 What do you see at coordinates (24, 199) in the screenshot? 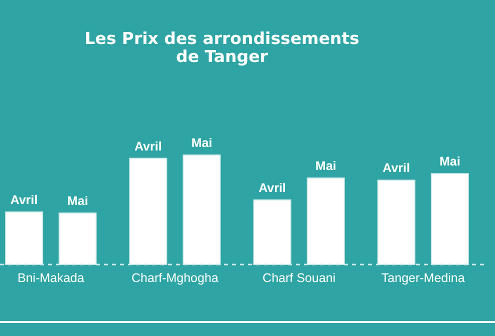
I see `series-label: Avril` at bounding box center [24, 199].